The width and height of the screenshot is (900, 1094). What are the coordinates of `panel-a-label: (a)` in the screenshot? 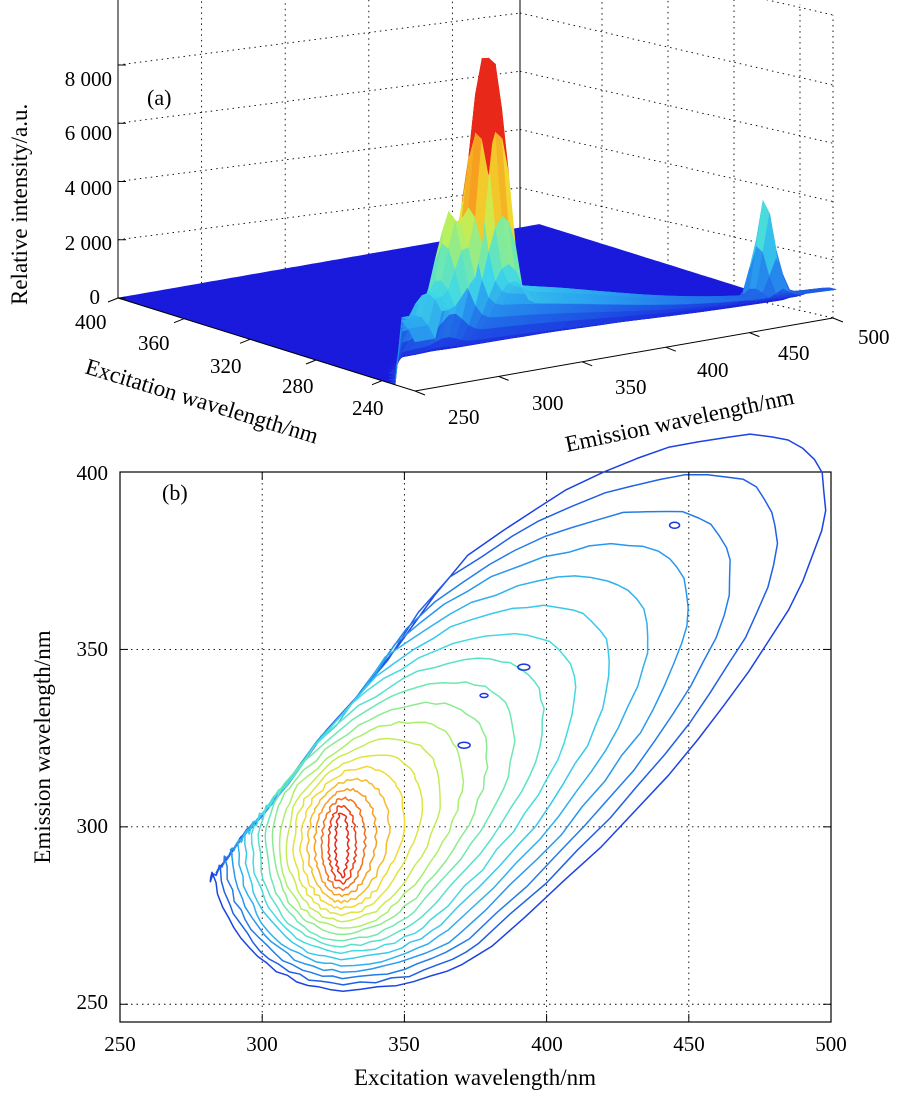 It's located at (159, 97).